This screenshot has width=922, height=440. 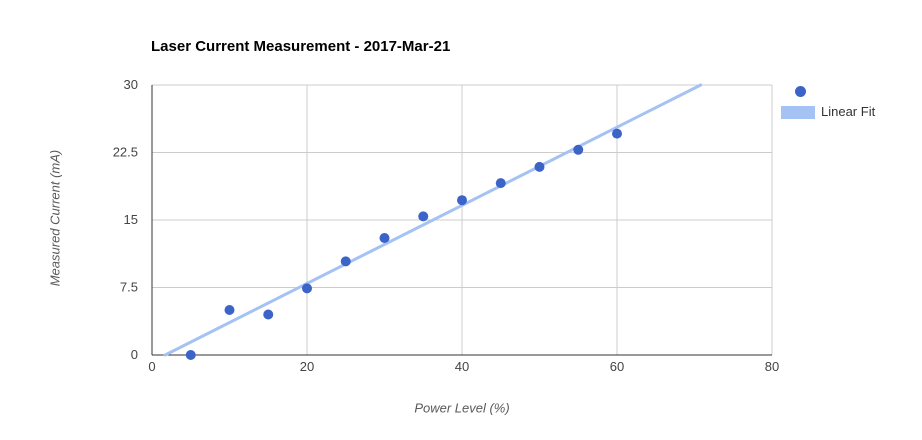 What do you see at coordinates (125, 152) in the screenshot?
I see `y-tick-label: 22.5` at bounding box center [125, 152].